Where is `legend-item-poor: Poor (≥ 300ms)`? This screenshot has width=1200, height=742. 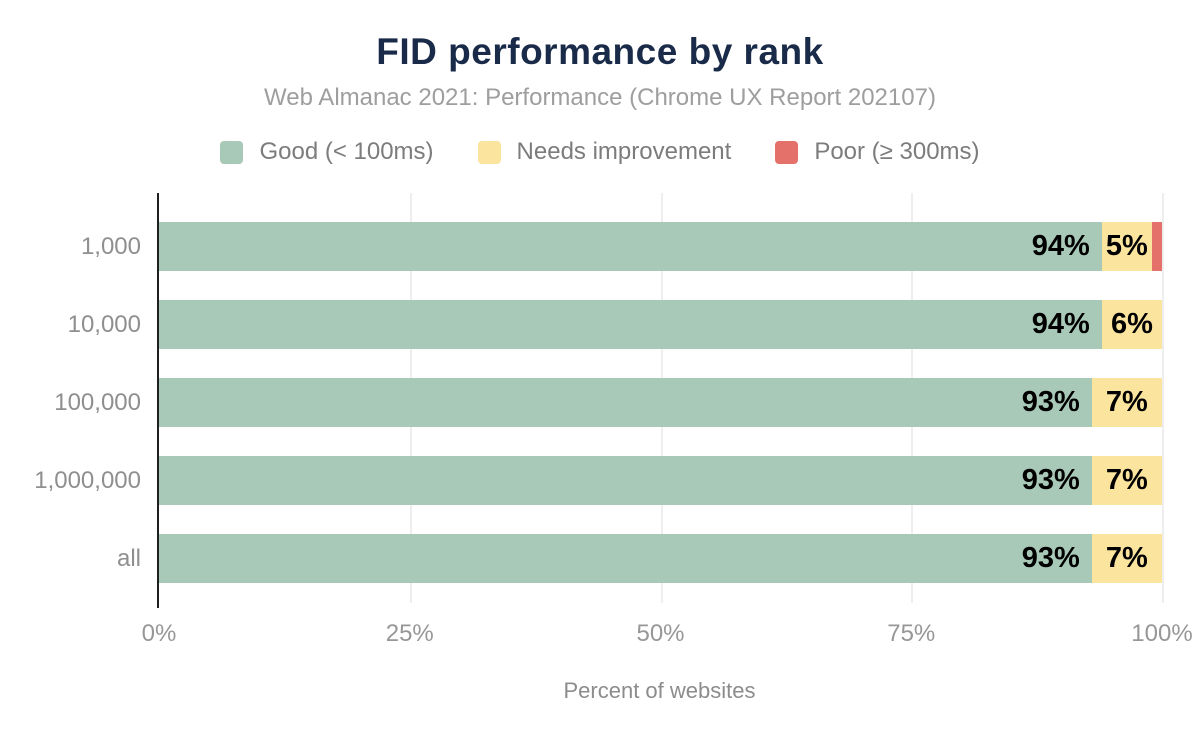
legend-item-poor: Poor (≥ 300ms) is located at coordinates (877, 152).